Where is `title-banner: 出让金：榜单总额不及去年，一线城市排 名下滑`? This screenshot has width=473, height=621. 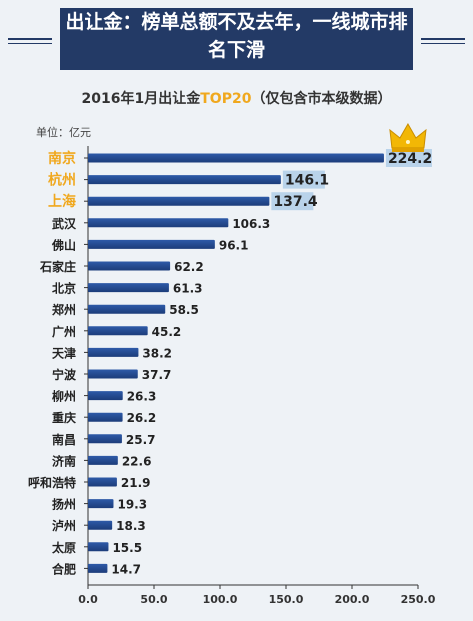
title-banner: 出让金：榜单总额不及去年，一线城市排 名下滑 is located at coordinates (236, 39).